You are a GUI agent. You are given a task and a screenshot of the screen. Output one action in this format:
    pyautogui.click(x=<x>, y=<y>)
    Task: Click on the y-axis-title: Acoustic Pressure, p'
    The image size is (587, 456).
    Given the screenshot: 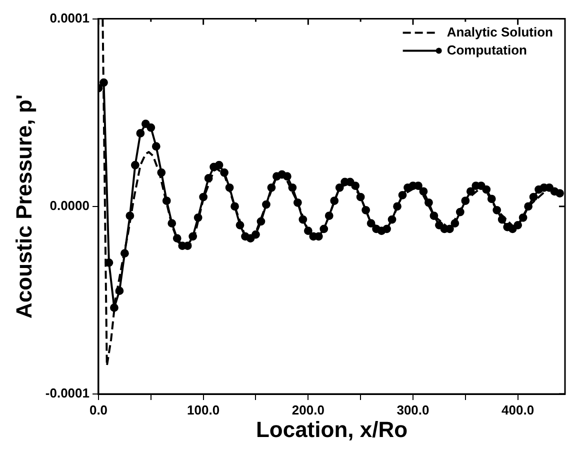 What is the action you would take?
    pyautogui.click(x=23, y=206)
    